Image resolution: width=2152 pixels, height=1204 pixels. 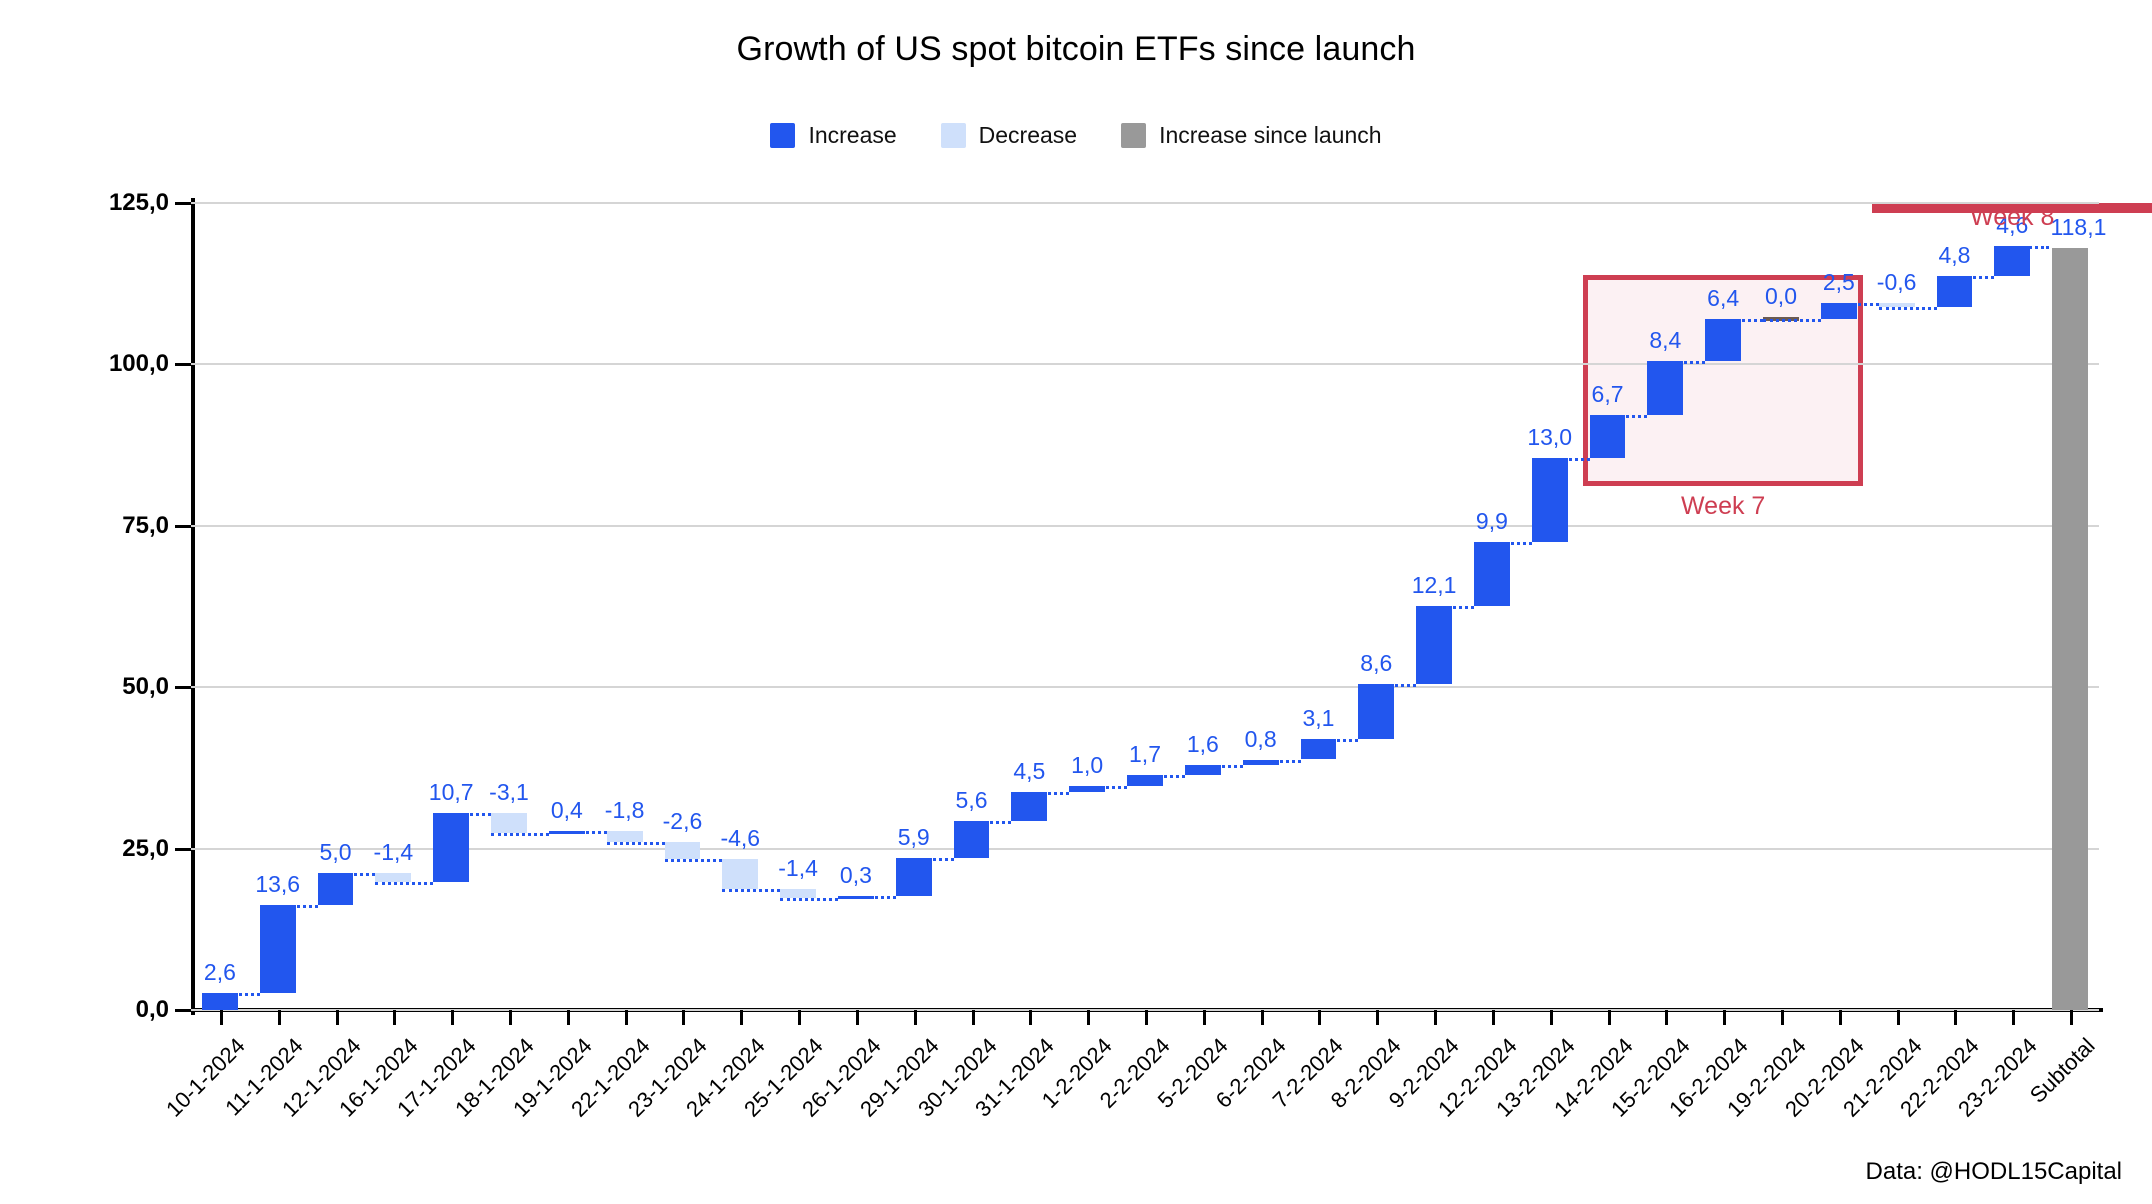 What do you see at coordinates (1134, 135) in the screenshot?
I see `legend-swatch-total` at bounding box center [1134, 135].